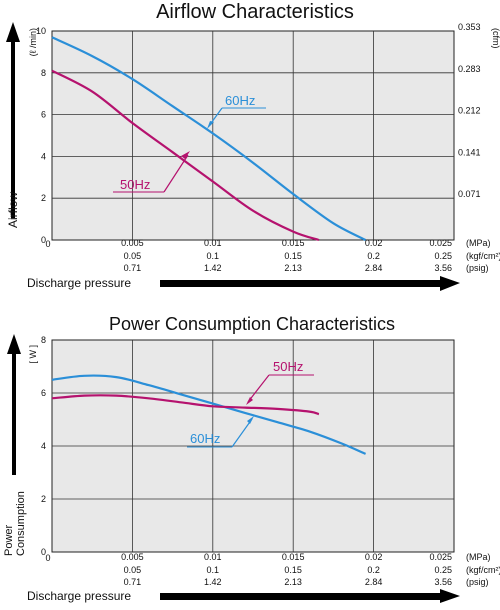 The height and width of the screenshot is (610, 500). What do you see at coordinates (469, 110) in the screenshot?
I see `y-right-tick-labels: 0.353 0.283 0.212 0.141 0.071` at bounding box center [469, 110].